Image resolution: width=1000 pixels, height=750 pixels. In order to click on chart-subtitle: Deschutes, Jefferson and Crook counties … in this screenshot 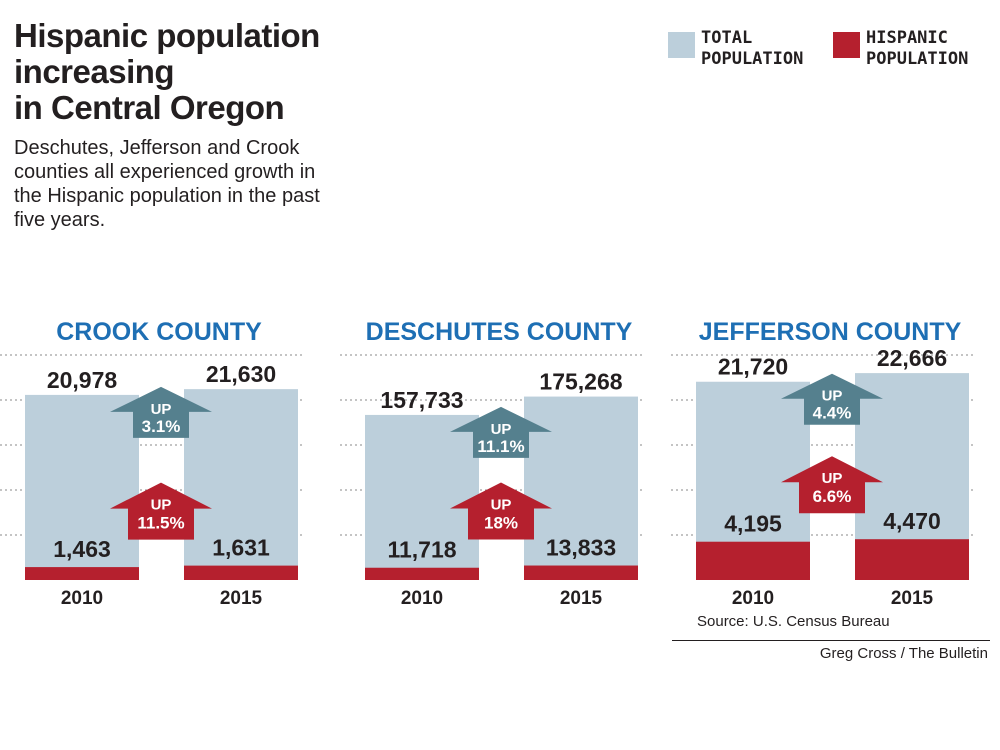, I will do `click(167, 184)`.